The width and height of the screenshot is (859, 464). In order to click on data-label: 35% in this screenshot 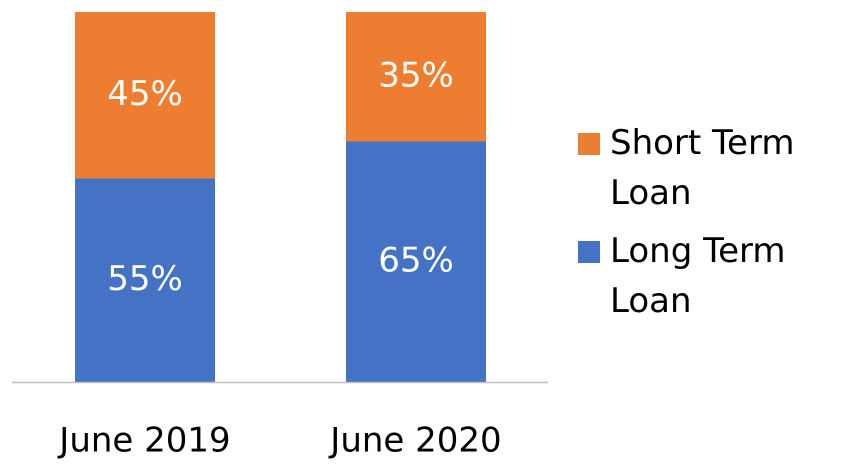, I will do `click(416, 75)`.